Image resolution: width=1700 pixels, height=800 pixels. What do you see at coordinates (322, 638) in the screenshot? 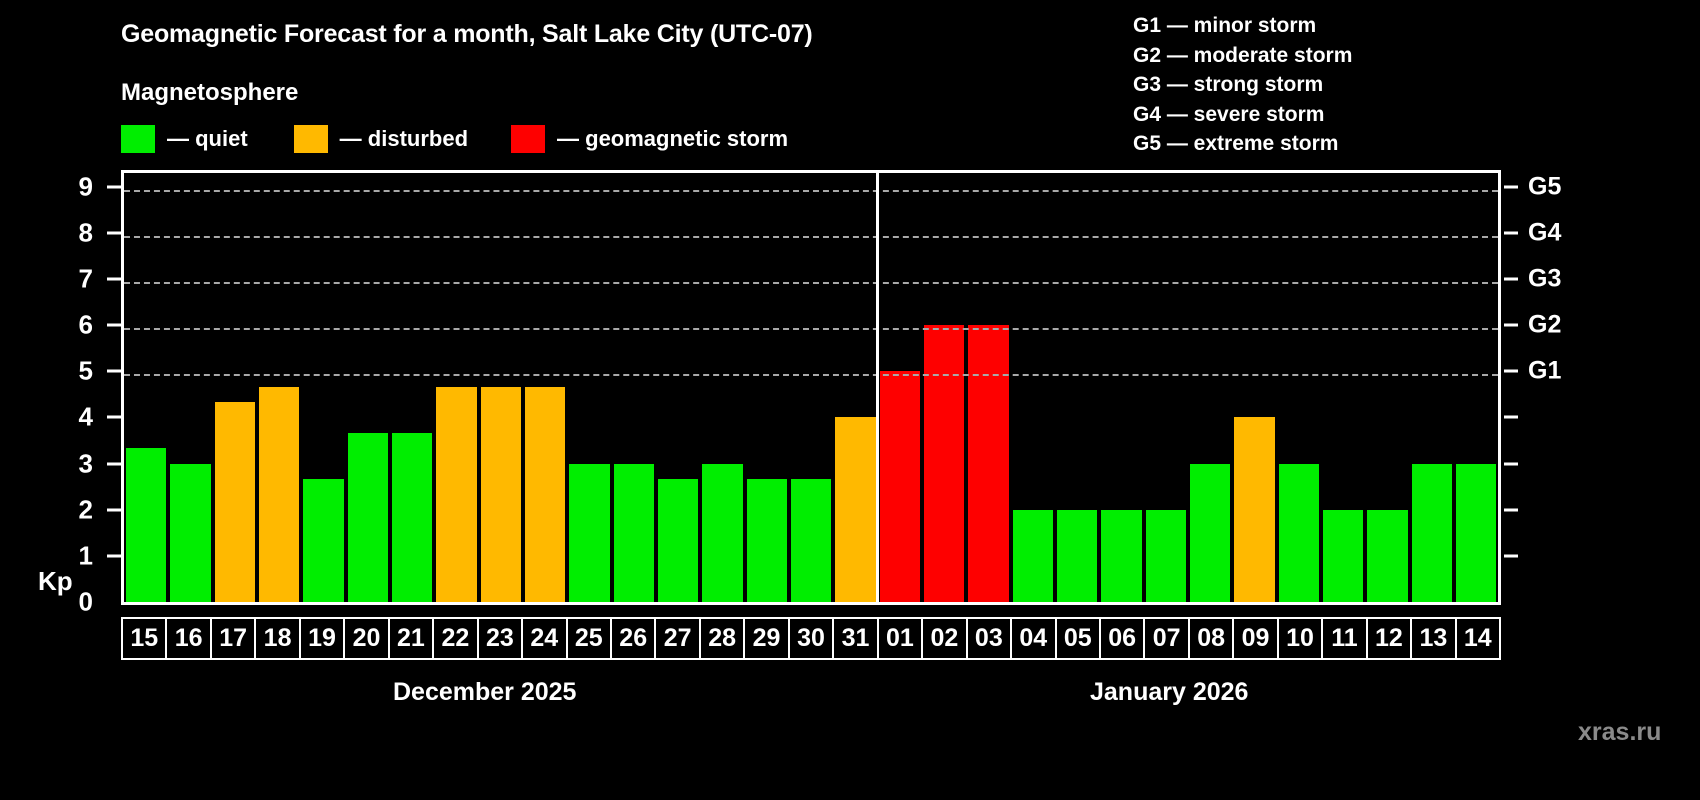
I see `date-label-19: 19` at bounding box center [322, 638].